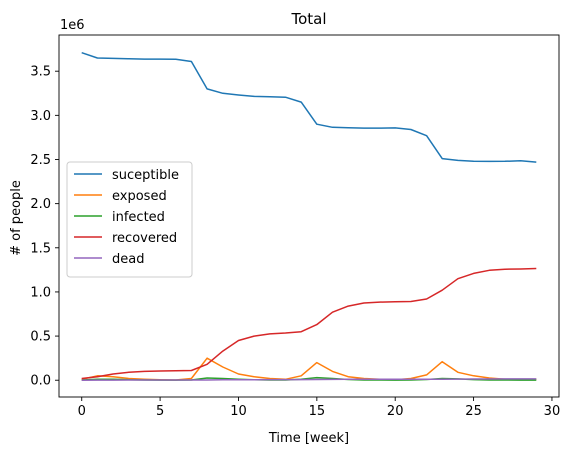 This screenshot has width=569, height=455. I want to click on x-tick-label: 25, so click(473, 411).